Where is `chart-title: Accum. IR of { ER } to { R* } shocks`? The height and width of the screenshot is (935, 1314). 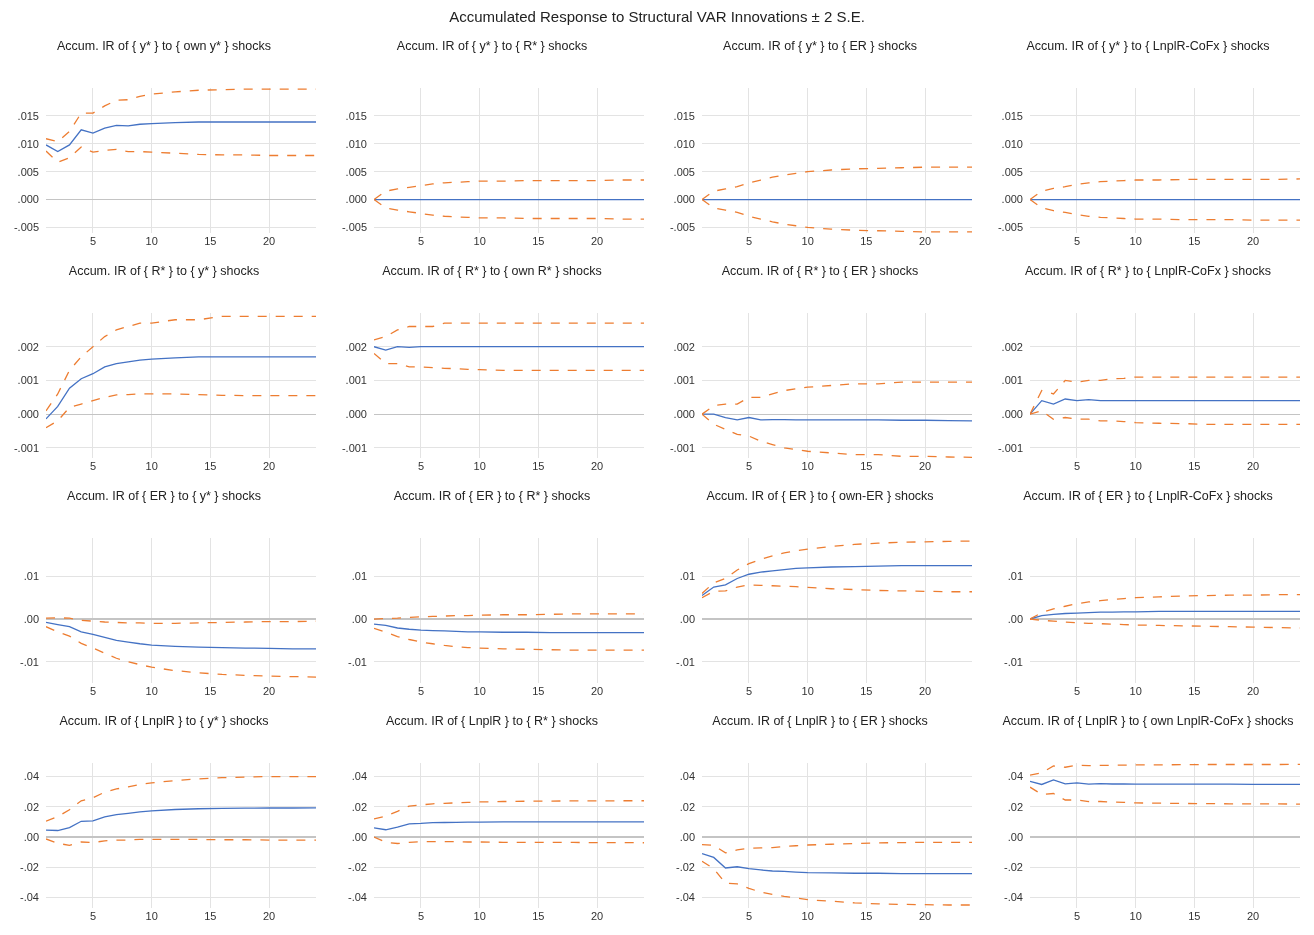
chart-title: Accum. IR of { ER } to { R* } shocks is located at coordinates (492, 495).